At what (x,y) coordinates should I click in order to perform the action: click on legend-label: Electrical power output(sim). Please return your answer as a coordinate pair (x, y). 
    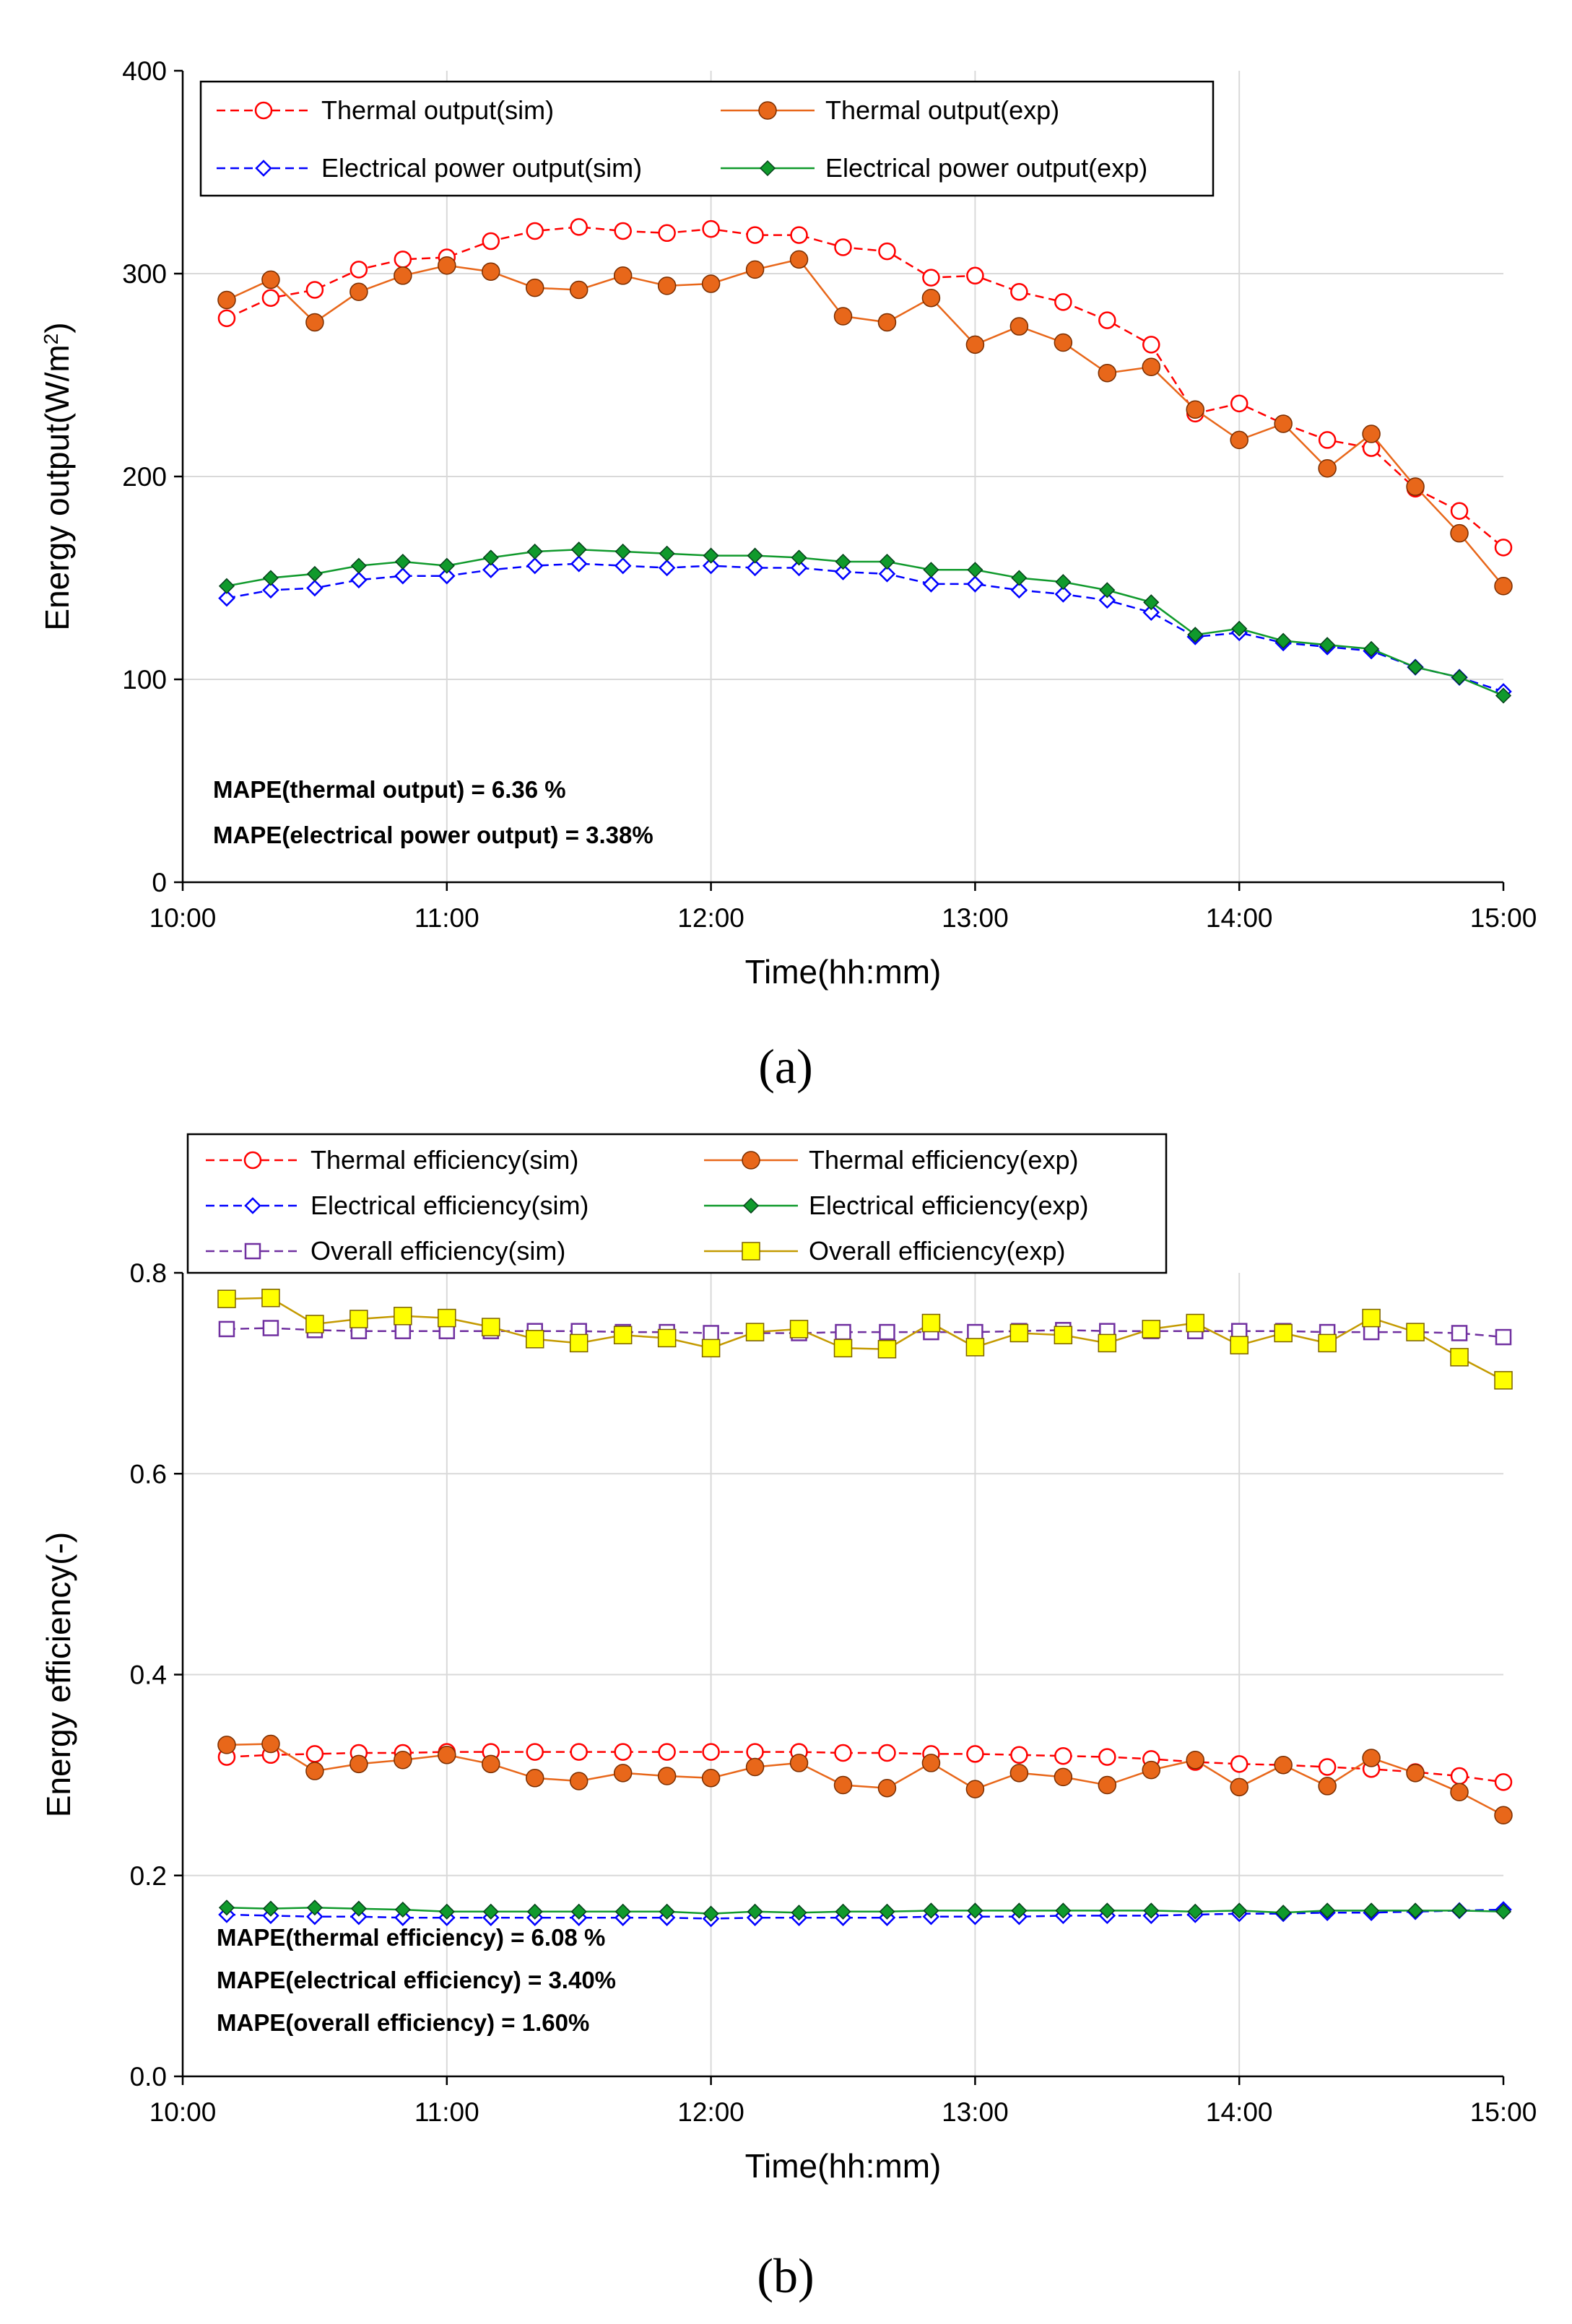
    Looking at the image, I should click on (482, 168).